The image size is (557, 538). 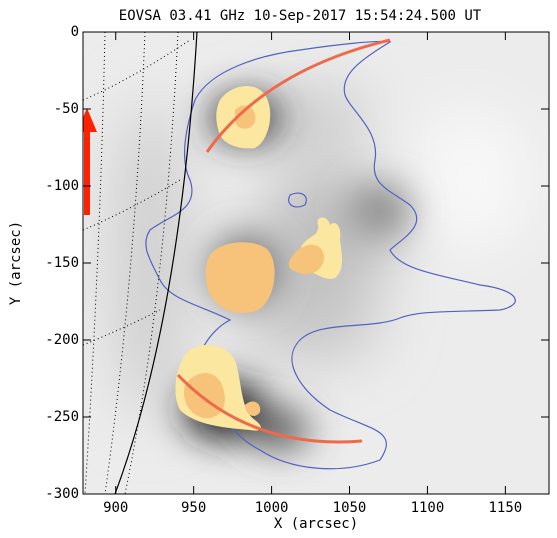 What do you see at coordinates (115, 508) in the screenshot?
I see `x-tick-label: 900` at bounding box center [115, 508].